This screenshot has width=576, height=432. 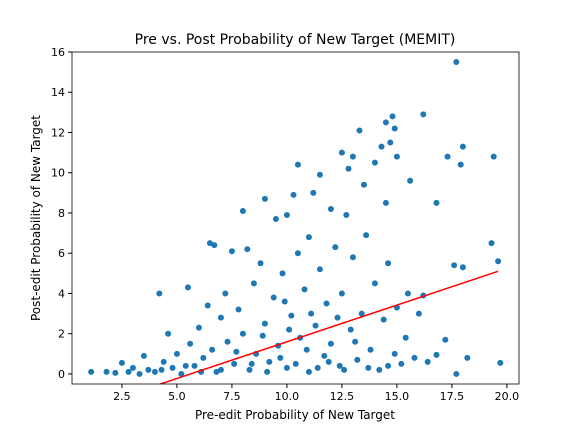 I want to click on y-tick-label: 10, so click(x=58, y=173).